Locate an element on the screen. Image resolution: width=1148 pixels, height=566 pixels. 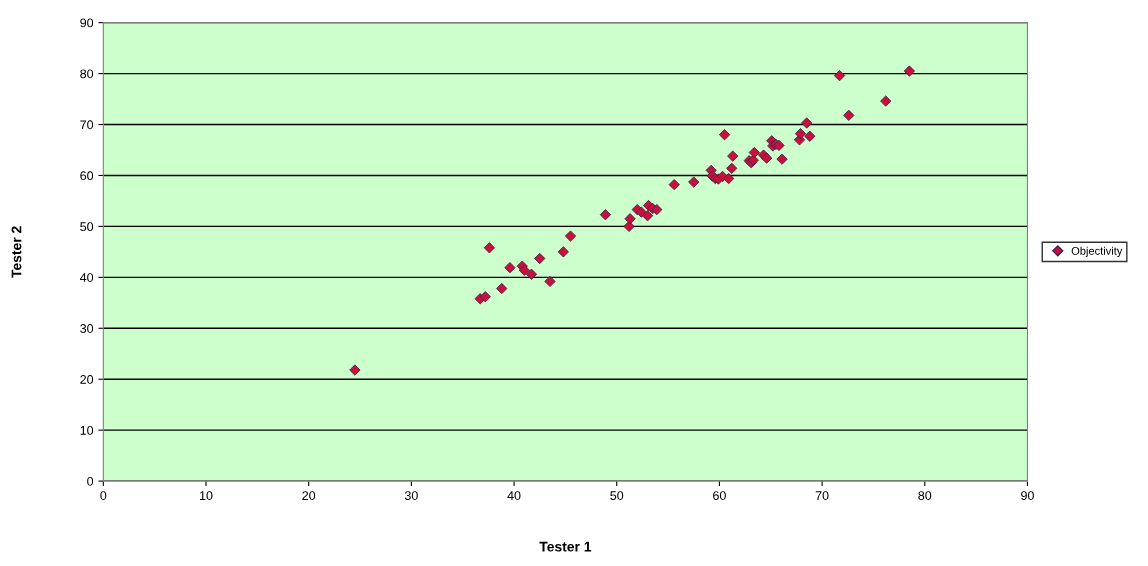
y-tick-label: 60 is located at coordinates (87, 176).